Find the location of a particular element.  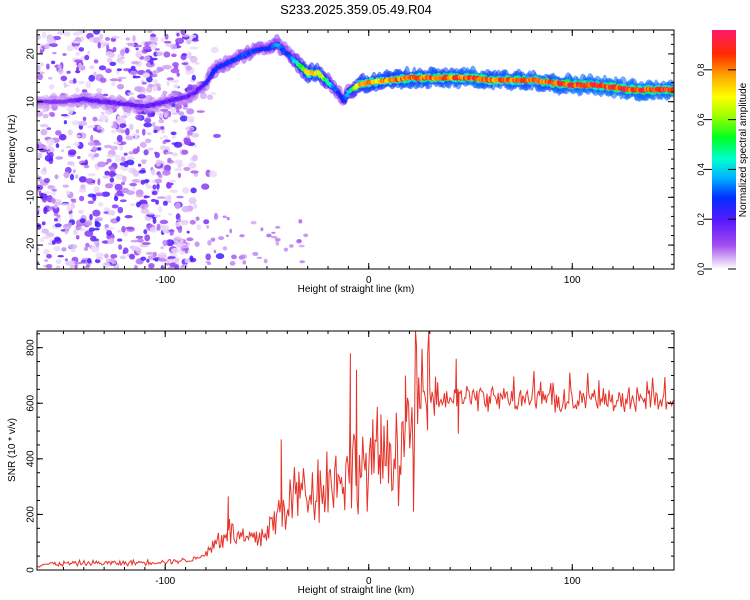

y-tick-label: 0 is located at coordinates (31, 149).